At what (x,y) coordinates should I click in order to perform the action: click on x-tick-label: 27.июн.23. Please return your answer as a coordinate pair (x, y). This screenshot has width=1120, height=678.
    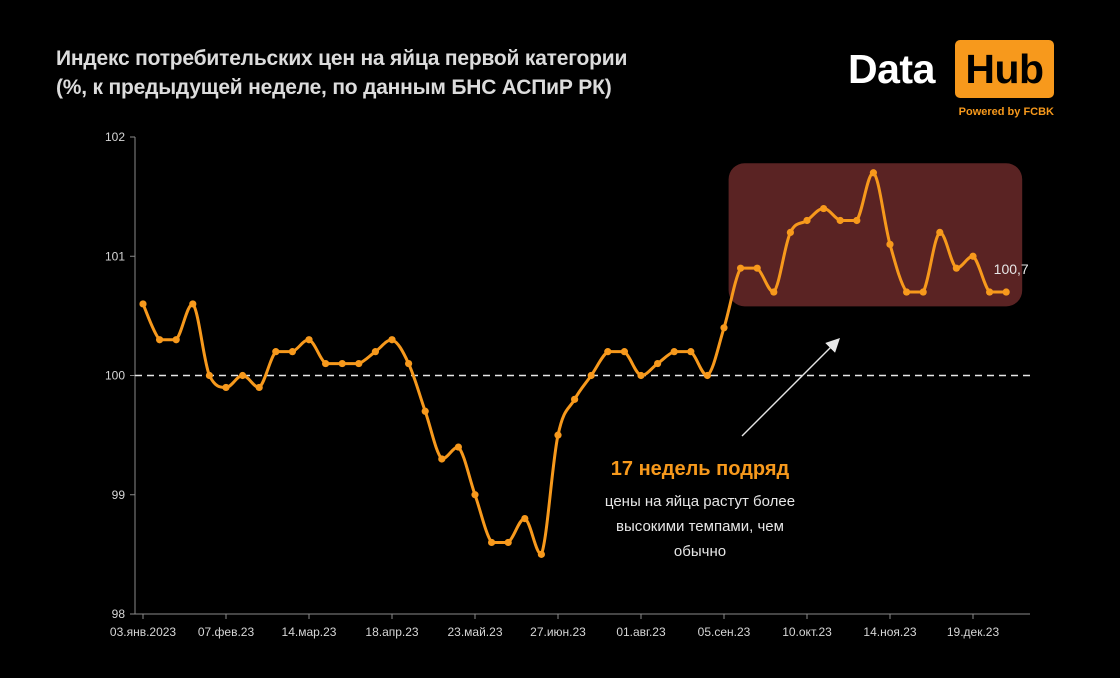
    Looking at the image, I should click on (558, 632).